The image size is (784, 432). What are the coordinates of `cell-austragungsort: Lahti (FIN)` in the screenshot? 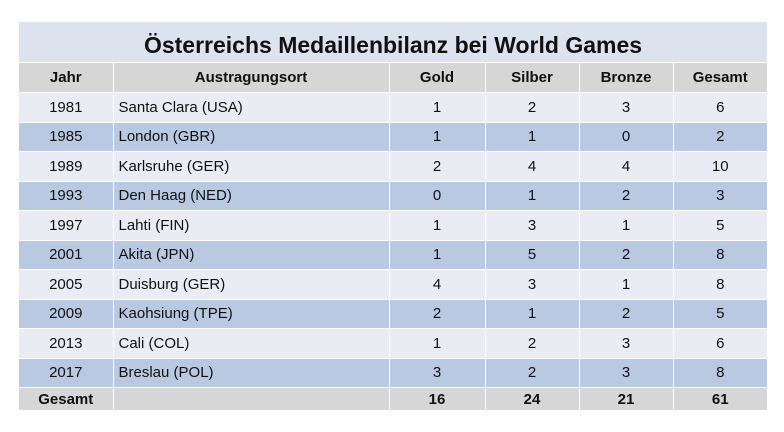 It's located at (250, 225).